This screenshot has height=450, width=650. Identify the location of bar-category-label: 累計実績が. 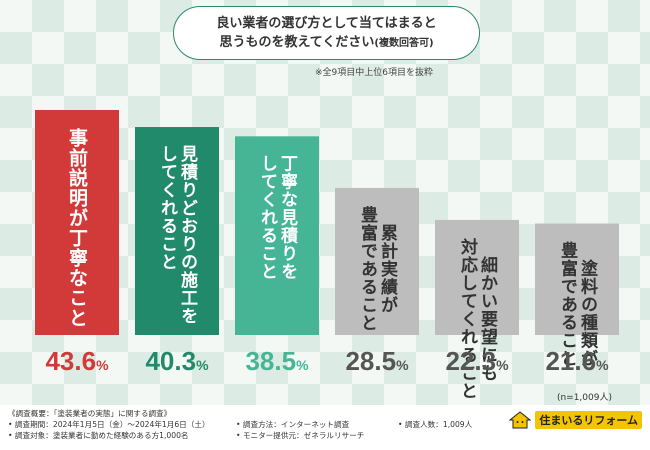
(387, 269).